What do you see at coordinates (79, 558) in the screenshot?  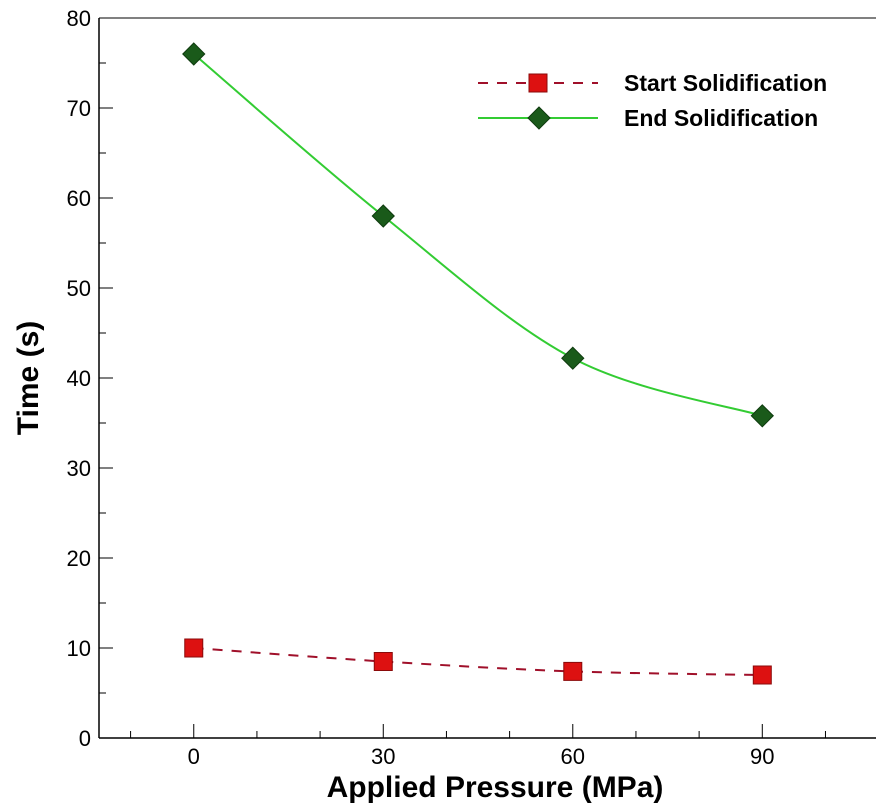 I see `y-tick-label: 20` at bounding box center [79, 558].